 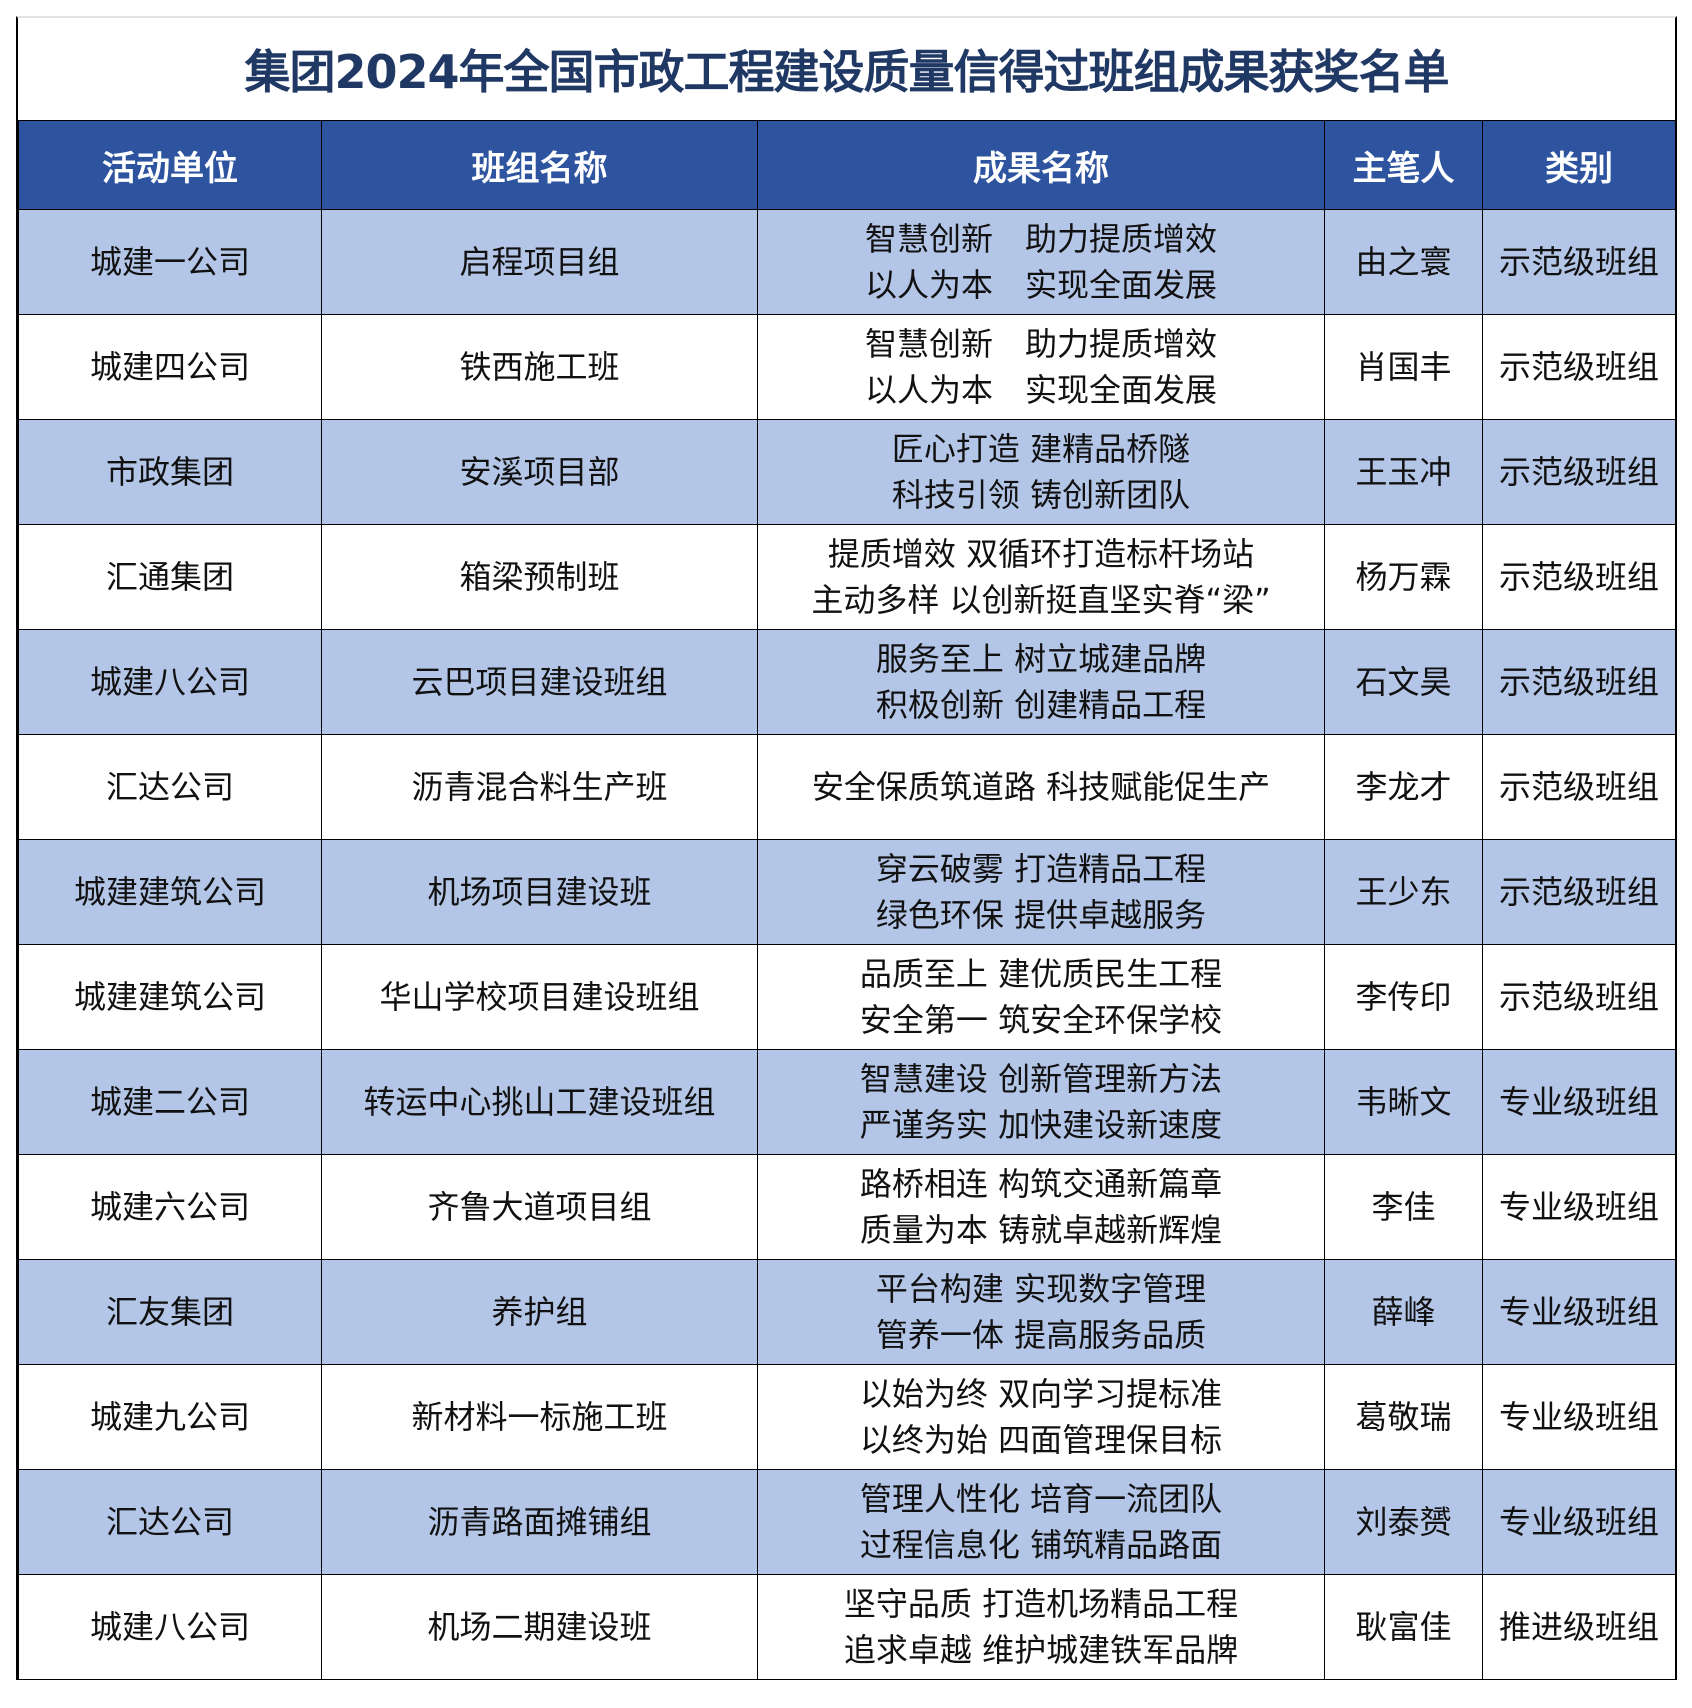 I want to click on cell-author: 王少东, so click(x=1403, y=892).